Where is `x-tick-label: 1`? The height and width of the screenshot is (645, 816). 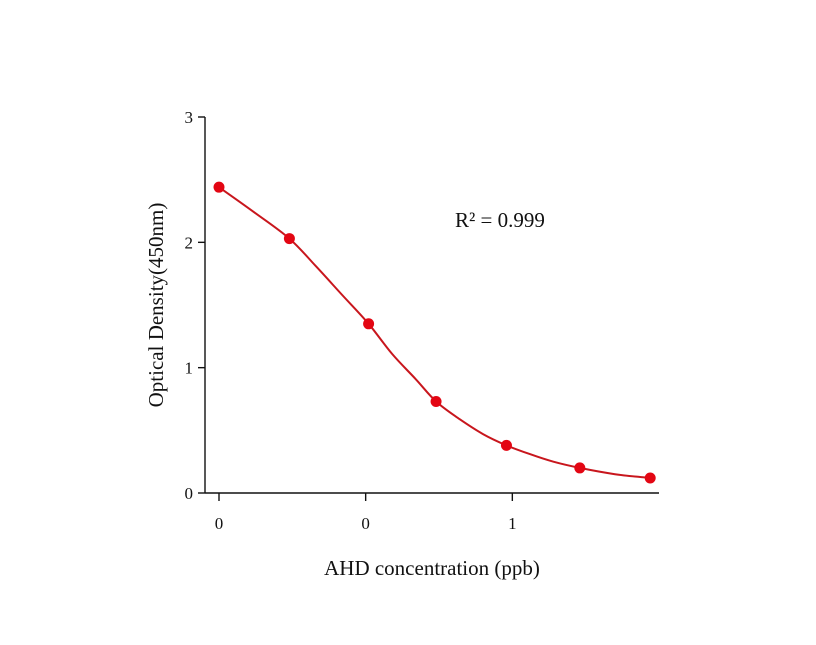
x-tick-label: 1 is located at coordinates (512, 523).